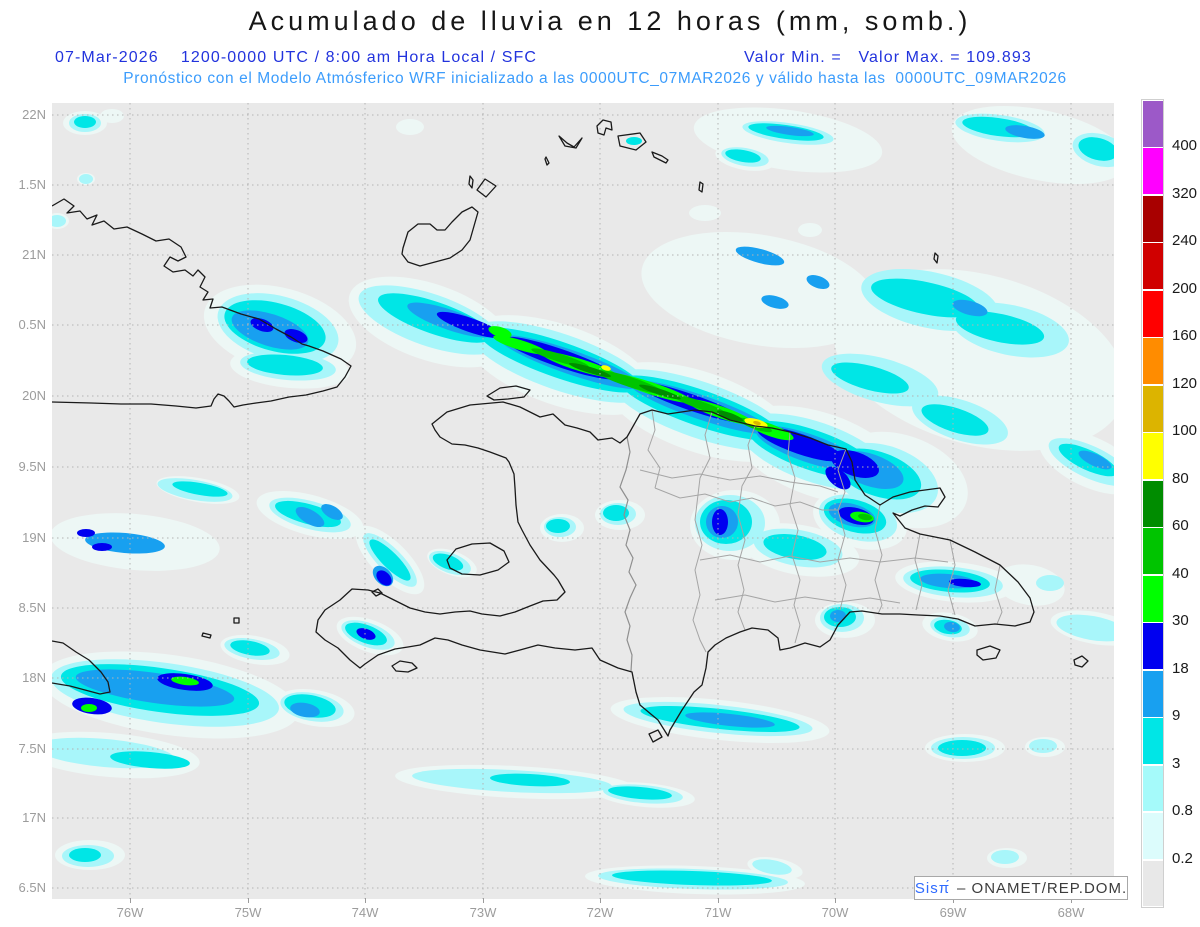 Image resolution: width=1200 pixels, height=927 pixels. What do you see at coordinates (1071, 912) in the screenshot?
I see `lon-label: 68W` at bounding box center [1071, 912].